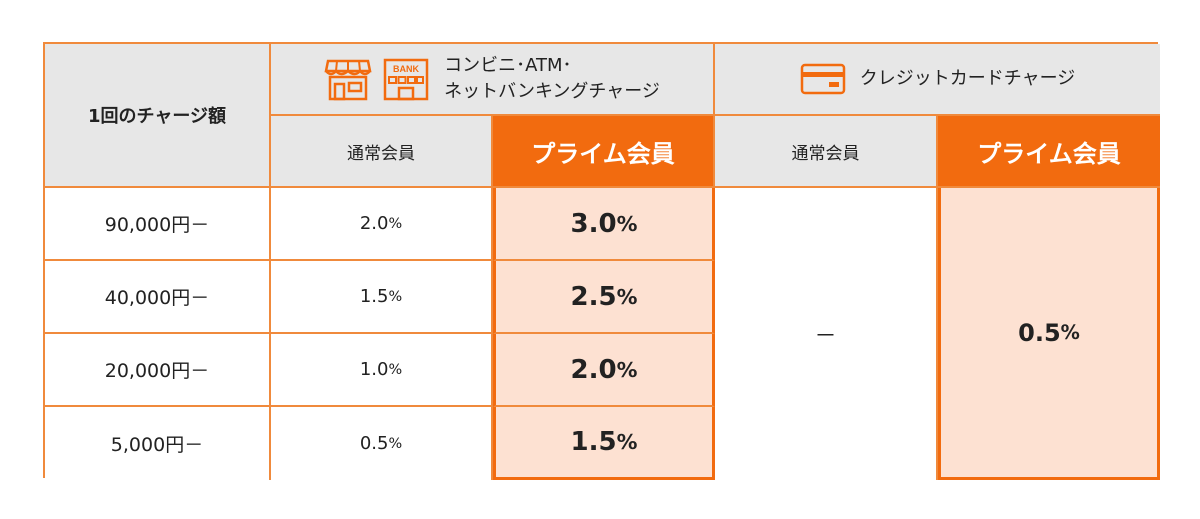 This screenshot has height=519, width=1200. I want to click on prime-rate-cell: 2.0%, so click(604, 370).